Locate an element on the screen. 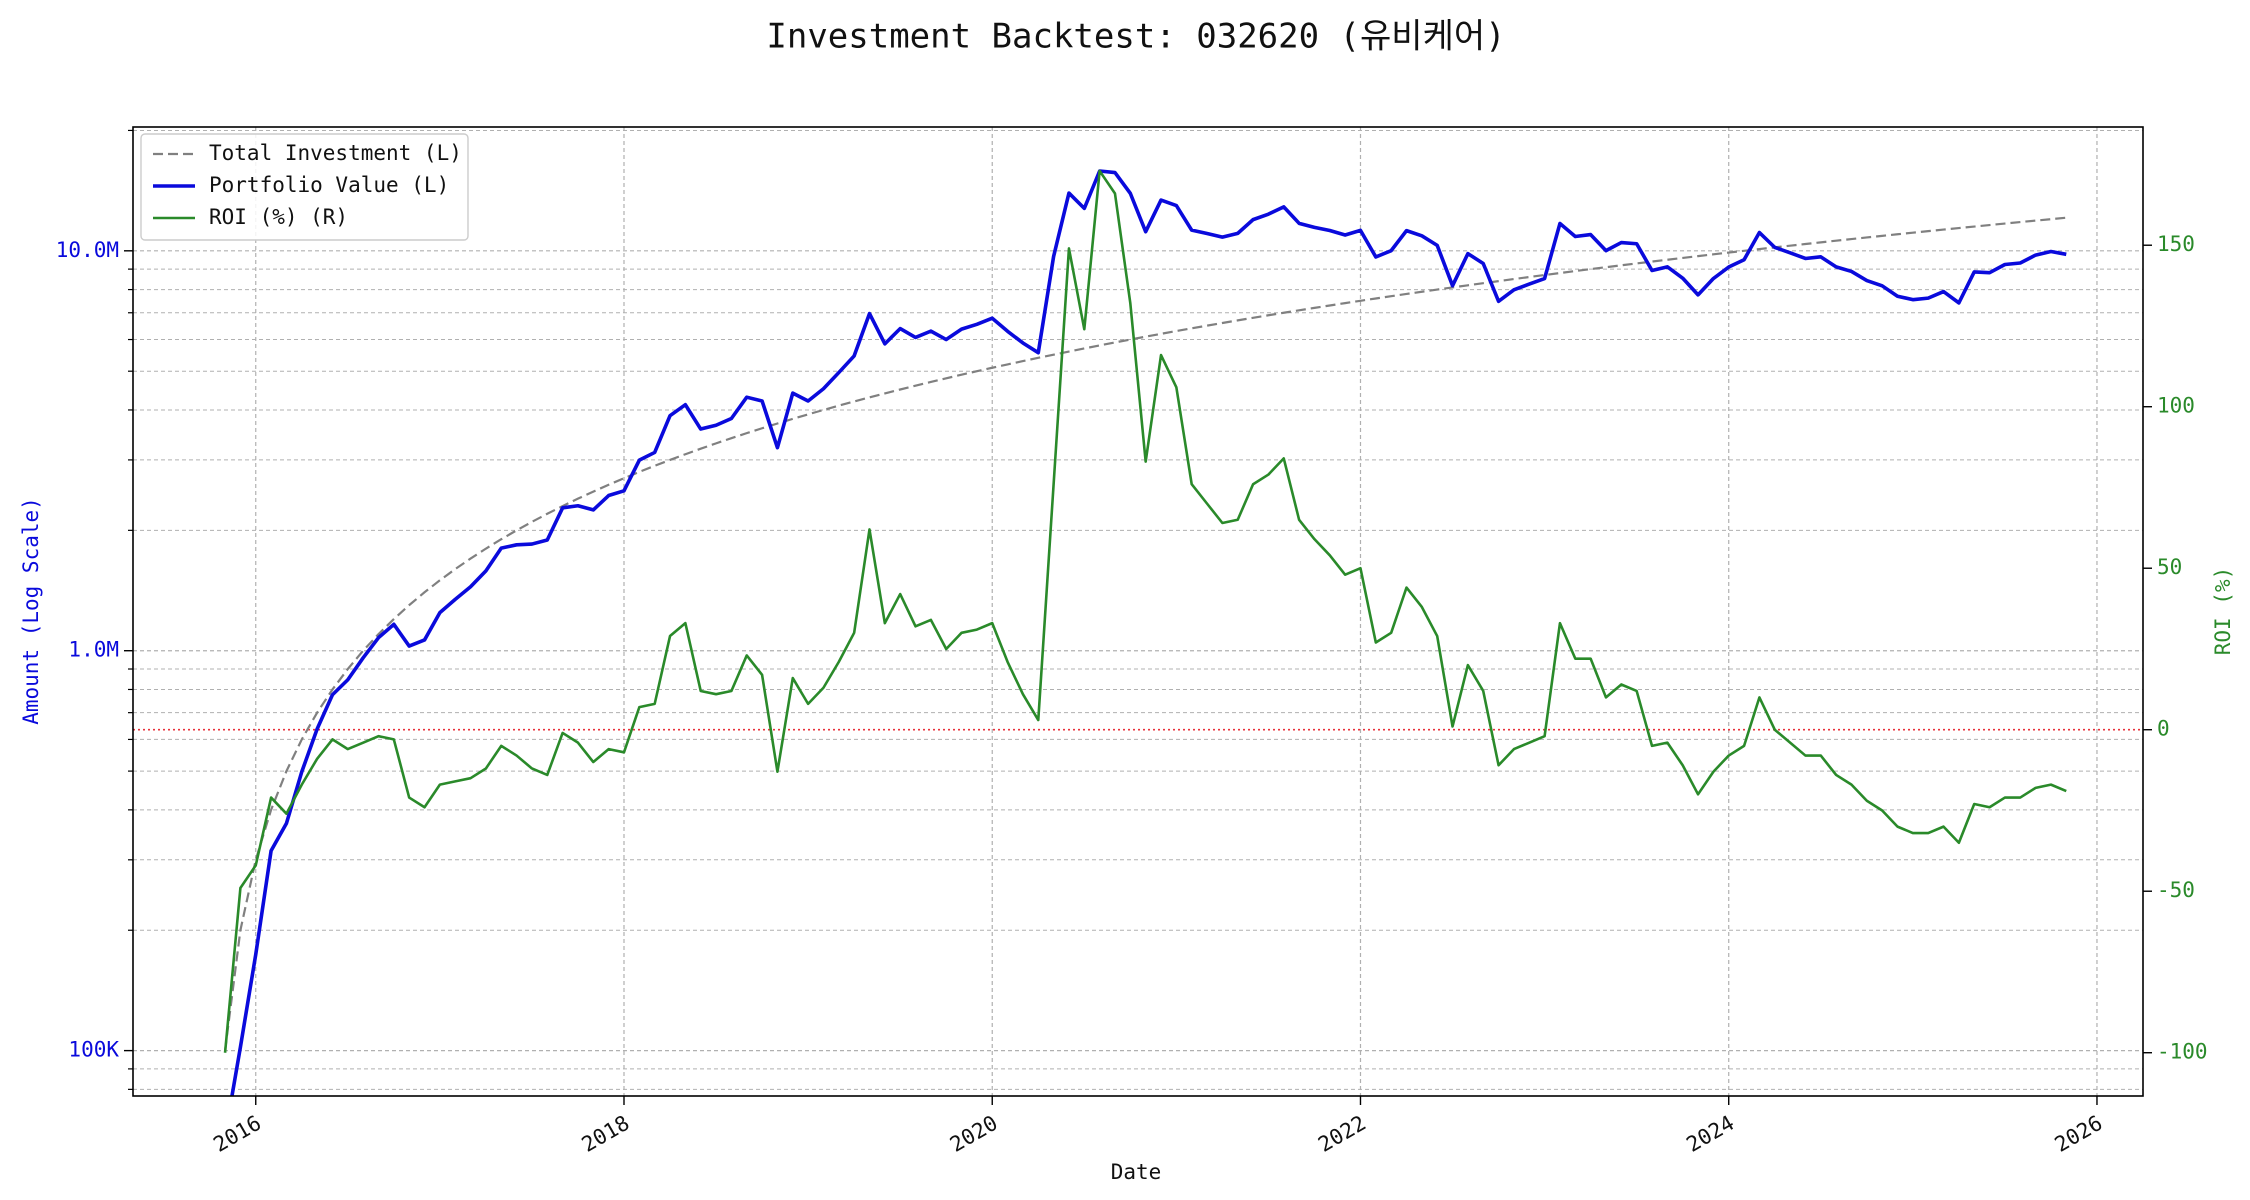 The height and width of the screenshot is (1200, 2250). y2-tick-label: -50 is located at coordinates (2176, 890).